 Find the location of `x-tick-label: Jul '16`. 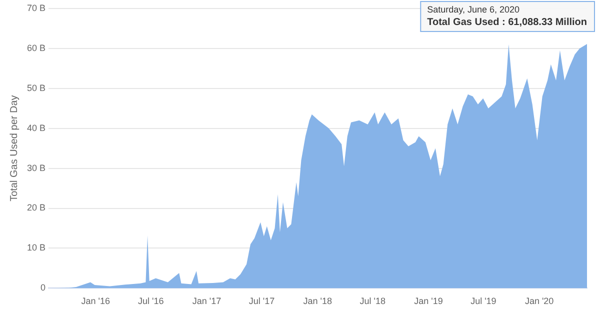

x-tick-label: Jul '16 is located at coordinates (151, 301).